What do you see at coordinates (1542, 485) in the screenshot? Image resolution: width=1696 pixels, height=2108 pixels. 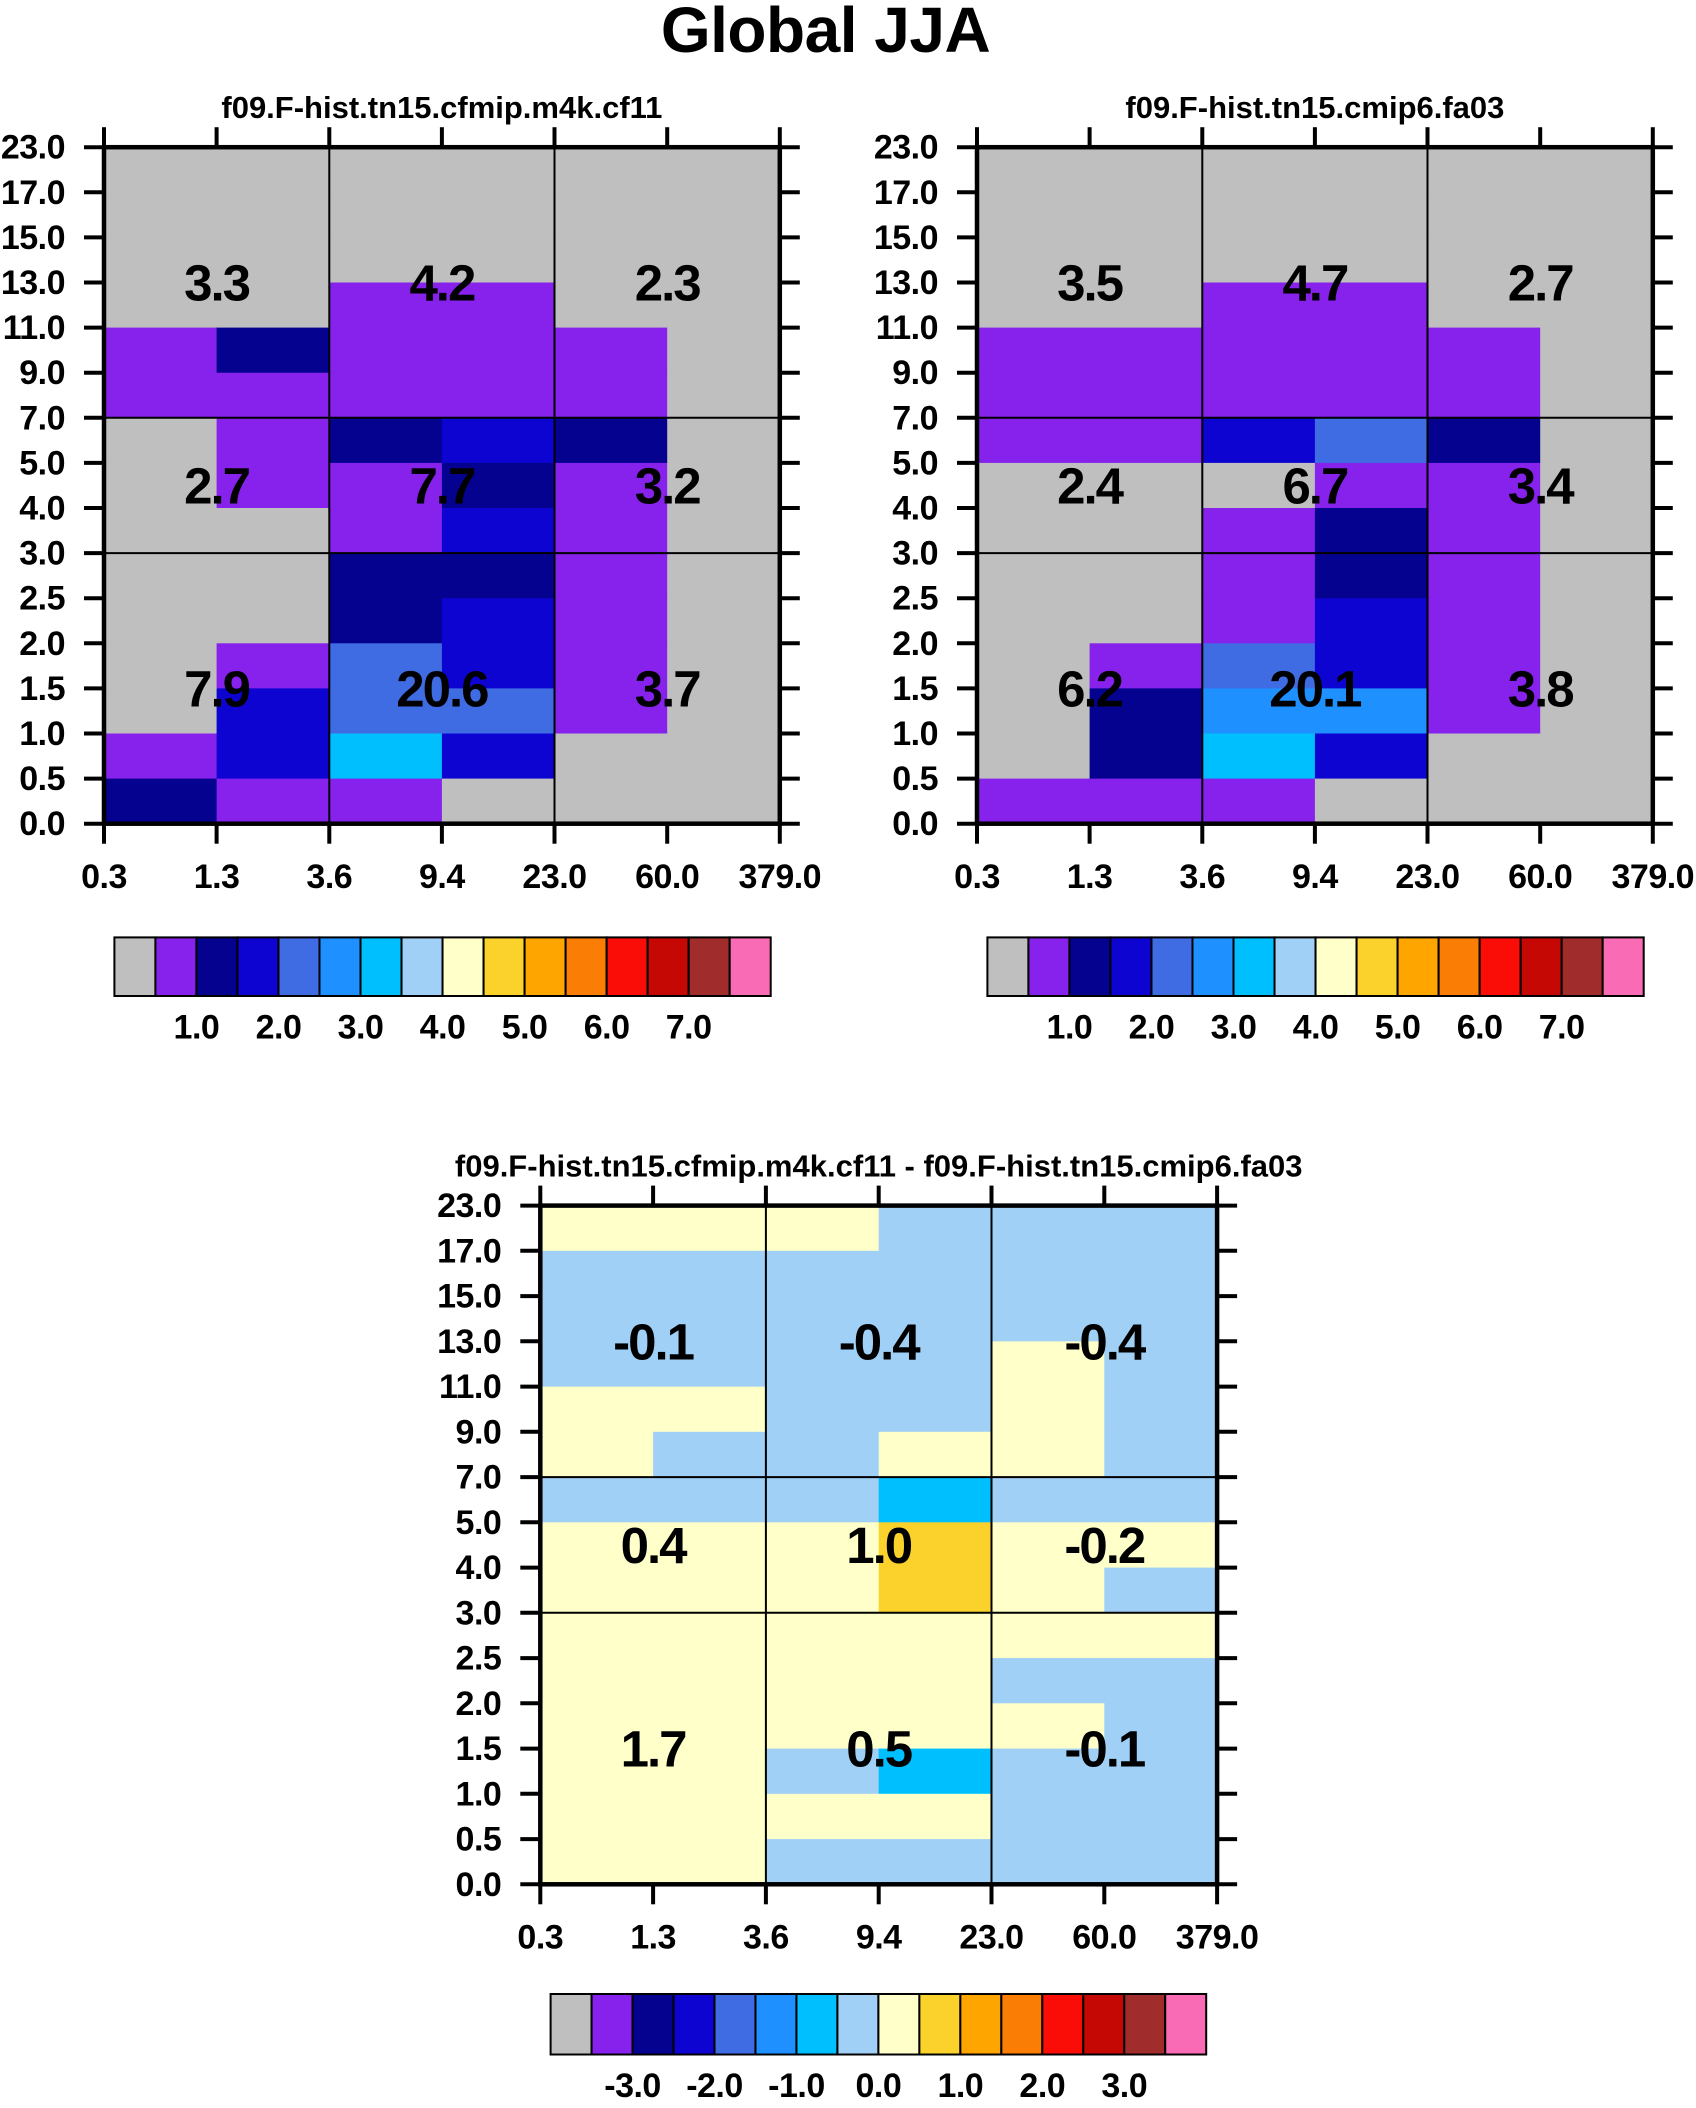 I see `svg-text: 3.4` at bounding box center [1542, 485].